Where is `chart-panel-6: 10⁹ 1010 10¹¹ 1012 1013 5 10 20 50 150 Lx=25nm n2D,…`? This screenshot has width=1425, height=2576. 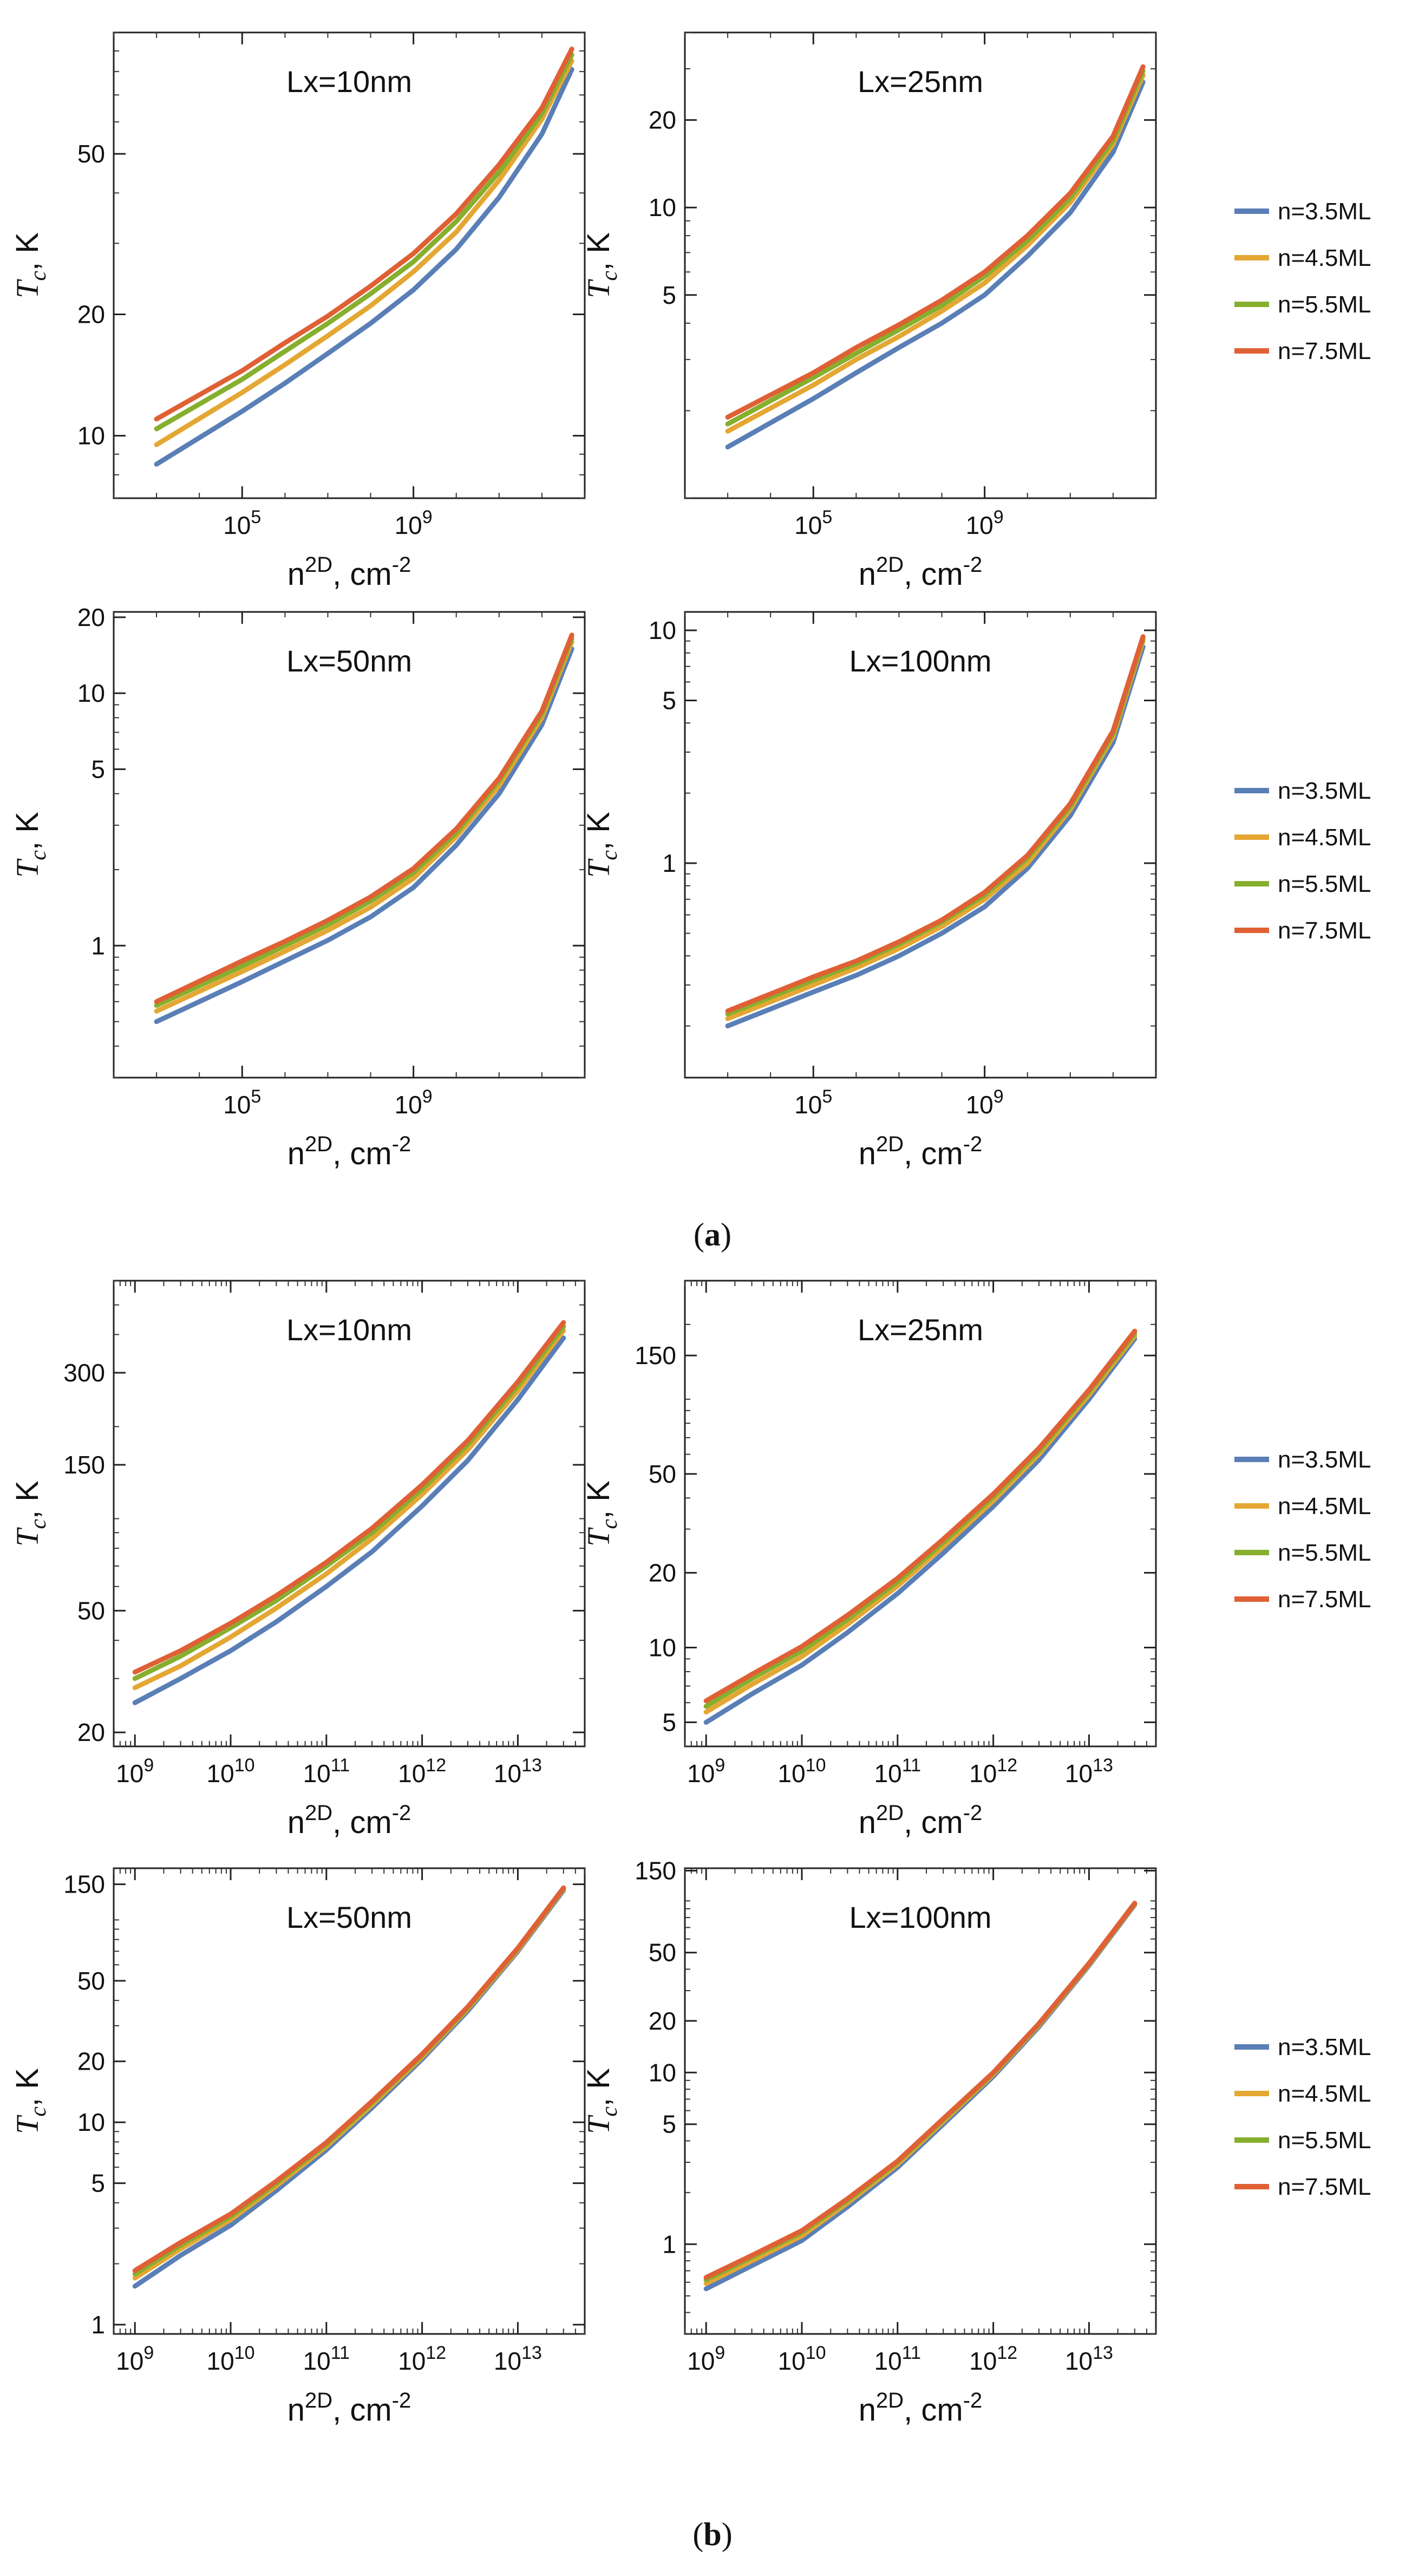
chart-panel-6: 10⁹ 1010 10¹¹ 1012 1013 5 10 20 50 150 Lx=25nm n2D,… is located at coordinates (976, 1560).